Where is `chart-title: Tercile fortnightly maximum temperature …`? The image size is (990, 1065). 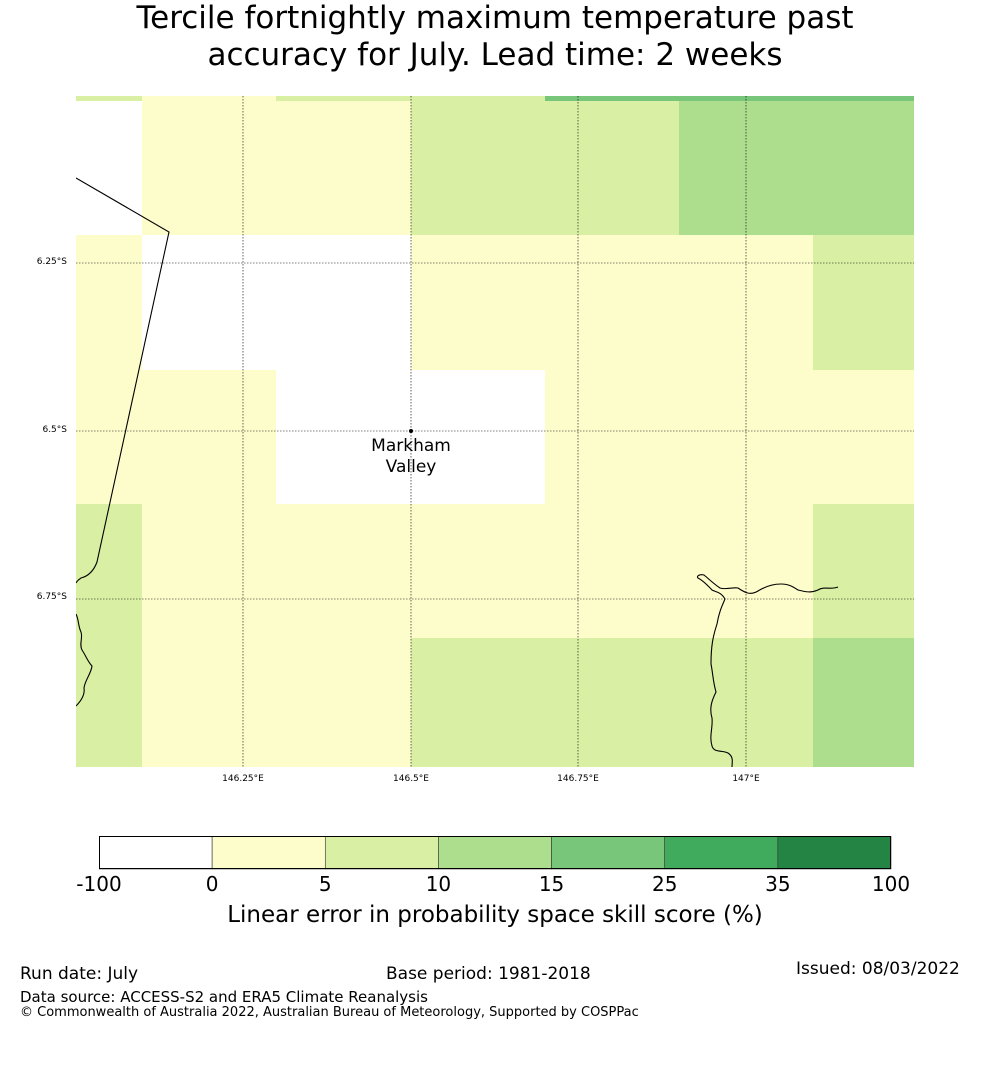
chart-title: Tercile fortnightly maximum temperature … is located at coordinates (495, 37).